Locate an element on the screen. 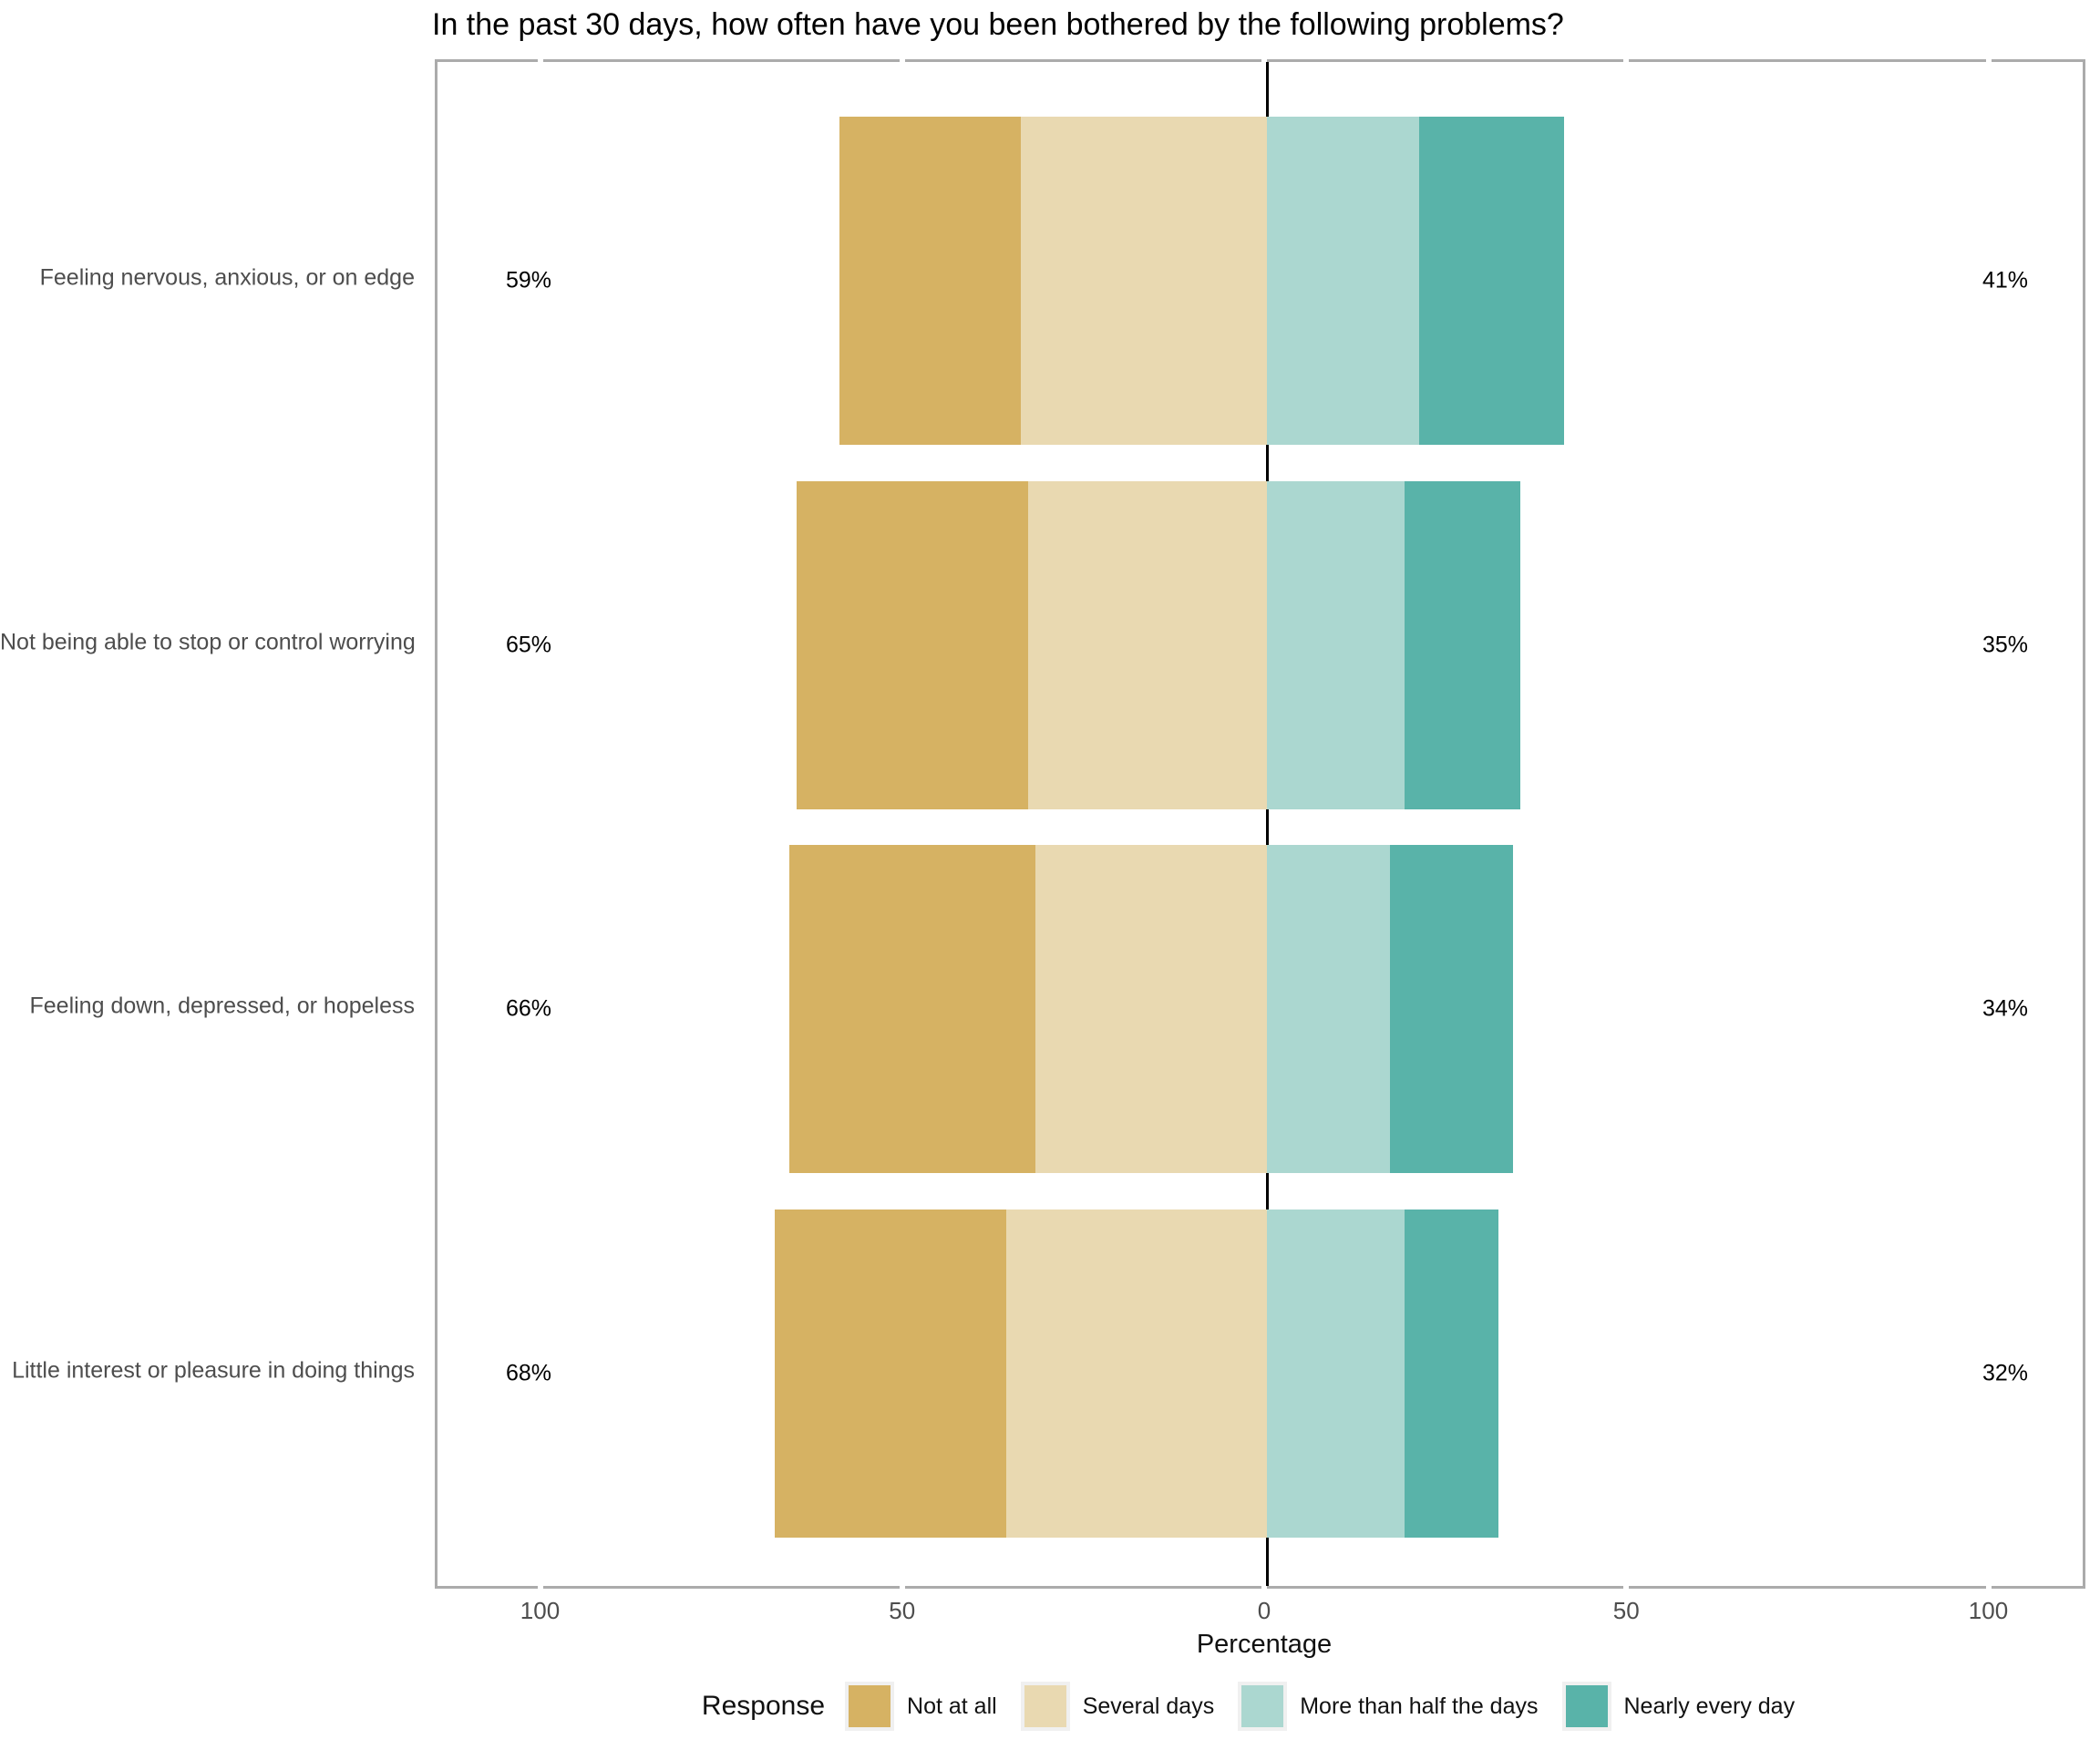 The width and height of the screenshot is (2100, 1750). category-label-feeling-nervous-anxious-or-on-edge: Feeling nervous, anxious, or on edge is located at coordinates (227, 277).